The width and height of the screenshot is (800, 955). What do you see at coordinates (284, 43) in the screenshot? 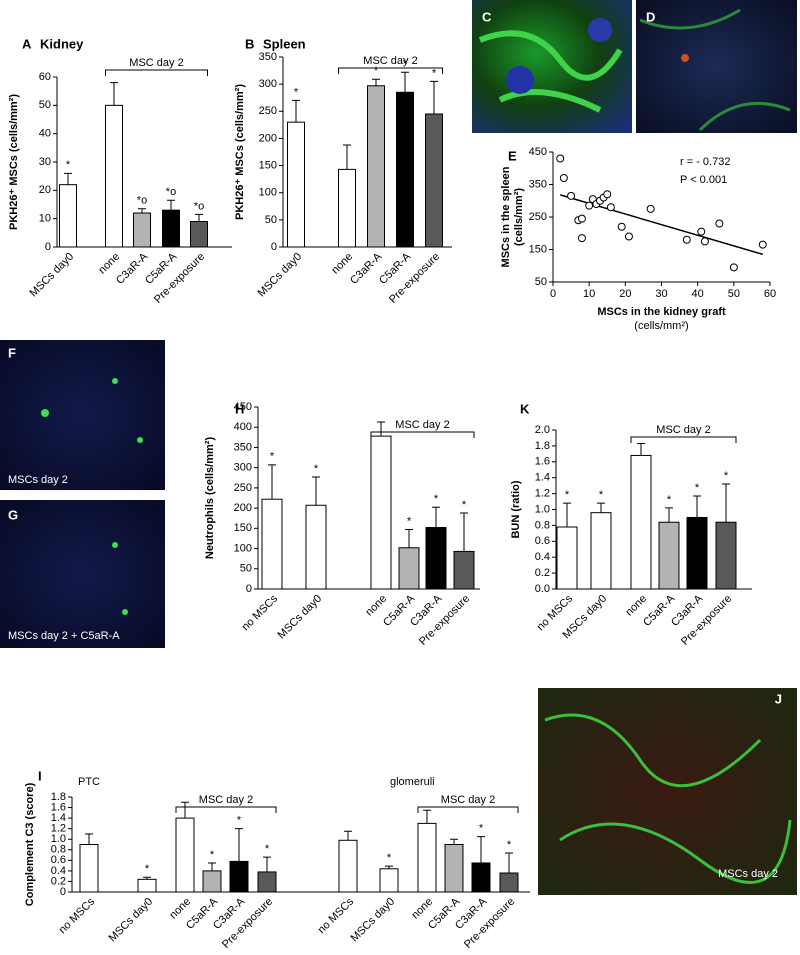
I see `chart-title: Spleen` at bounding box center [284, 43].